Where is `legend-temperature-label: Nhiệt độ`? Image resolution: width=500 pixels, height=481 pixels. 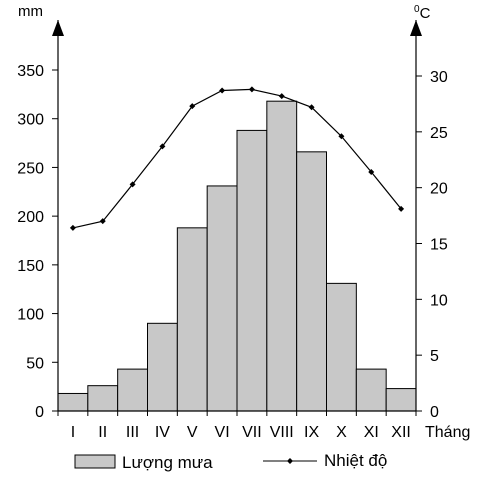
legend-temperature-label: Nhiệt độ is located at coordinates (355, 460).